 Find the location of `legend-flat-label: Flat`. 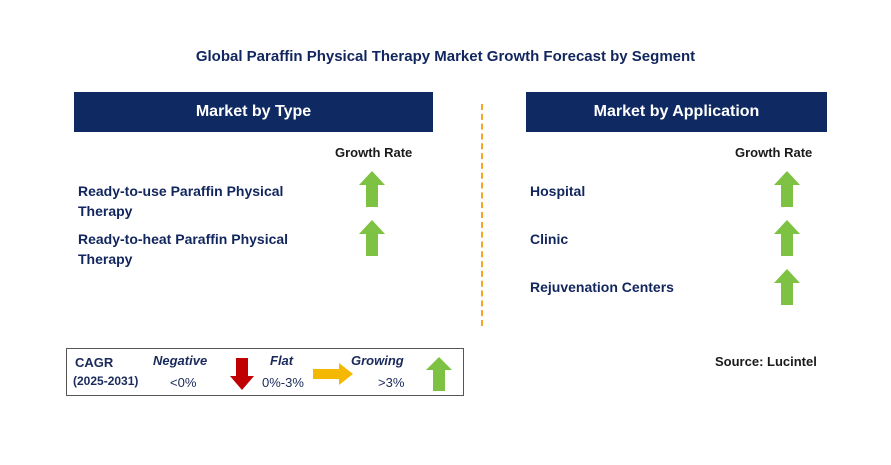

legend-flat-label: Flat is located at coordinates (282, 360).